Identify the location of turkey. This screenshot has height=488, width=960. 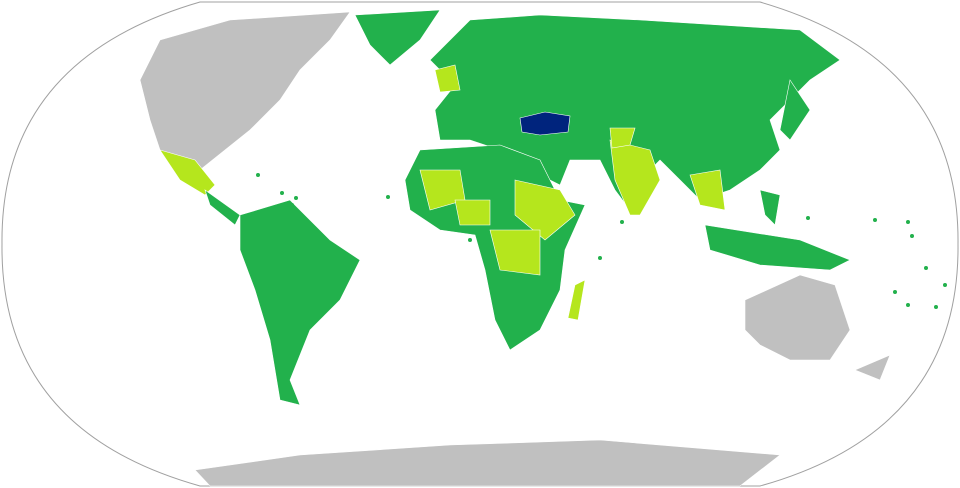
(545, 123).